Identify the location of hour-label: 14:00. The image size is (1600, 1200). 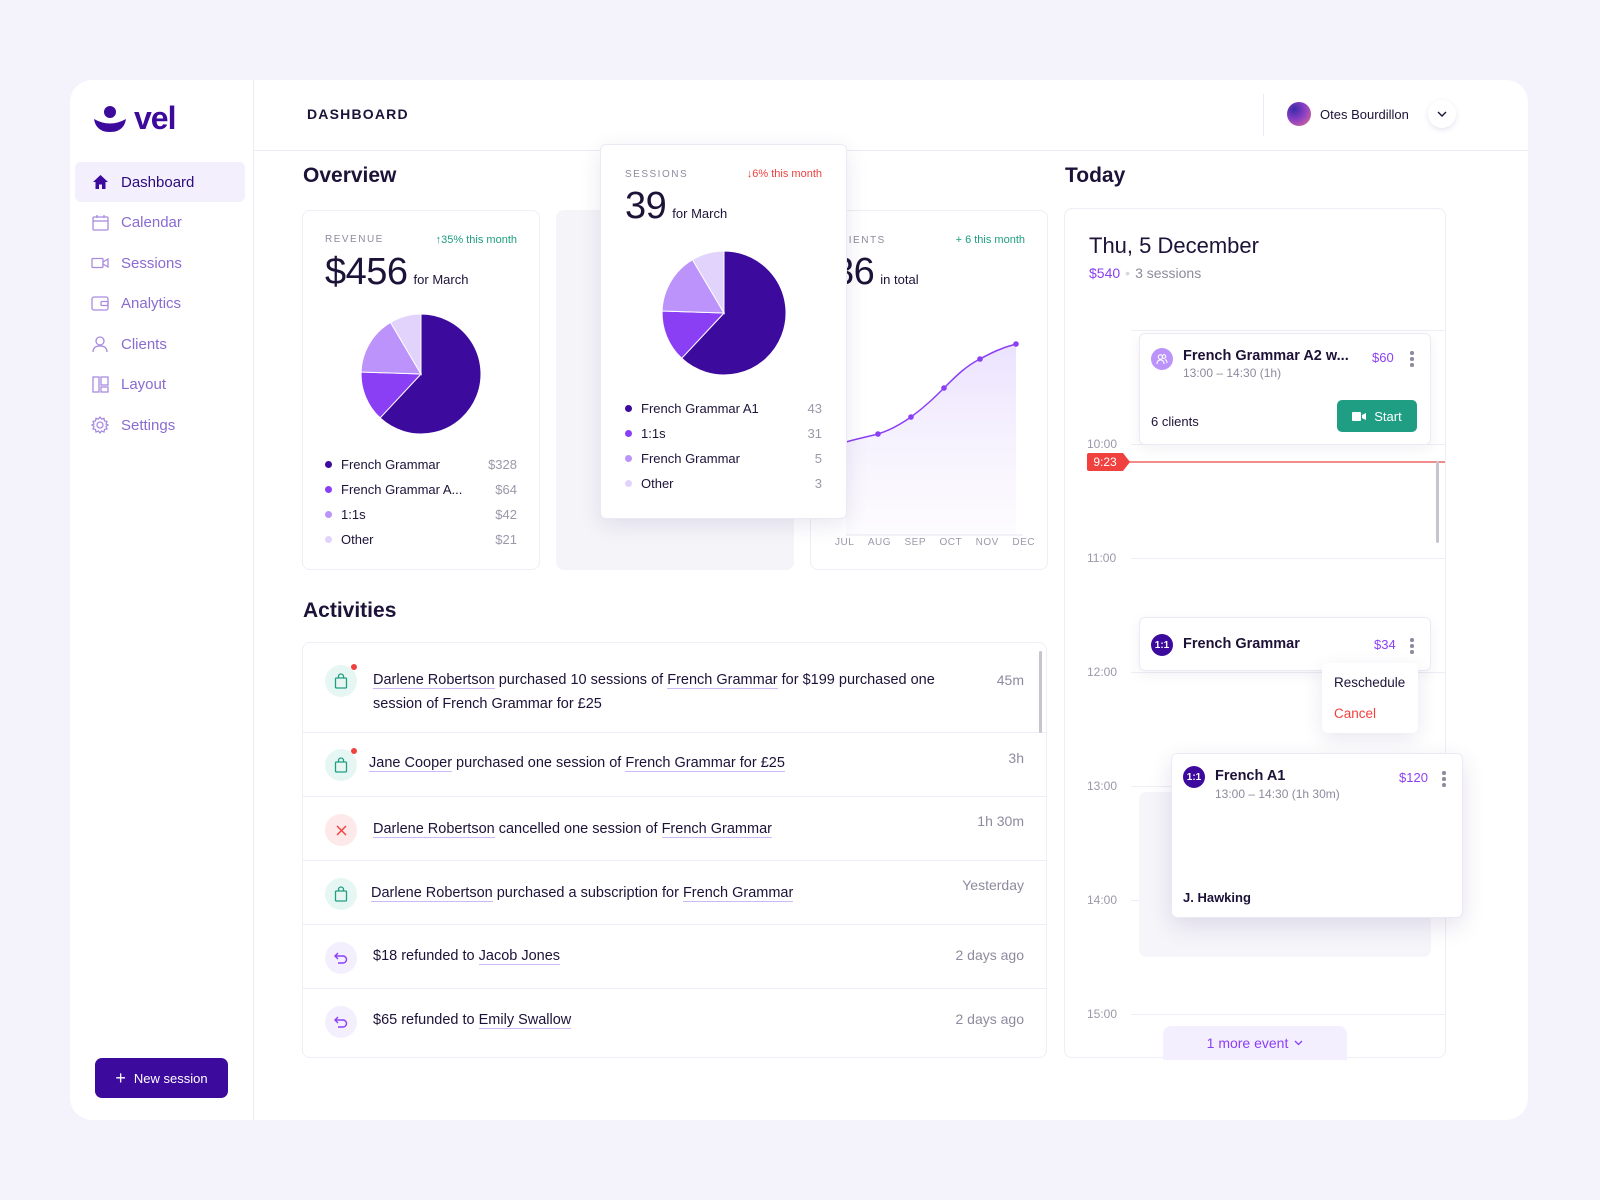
(1102, 900).